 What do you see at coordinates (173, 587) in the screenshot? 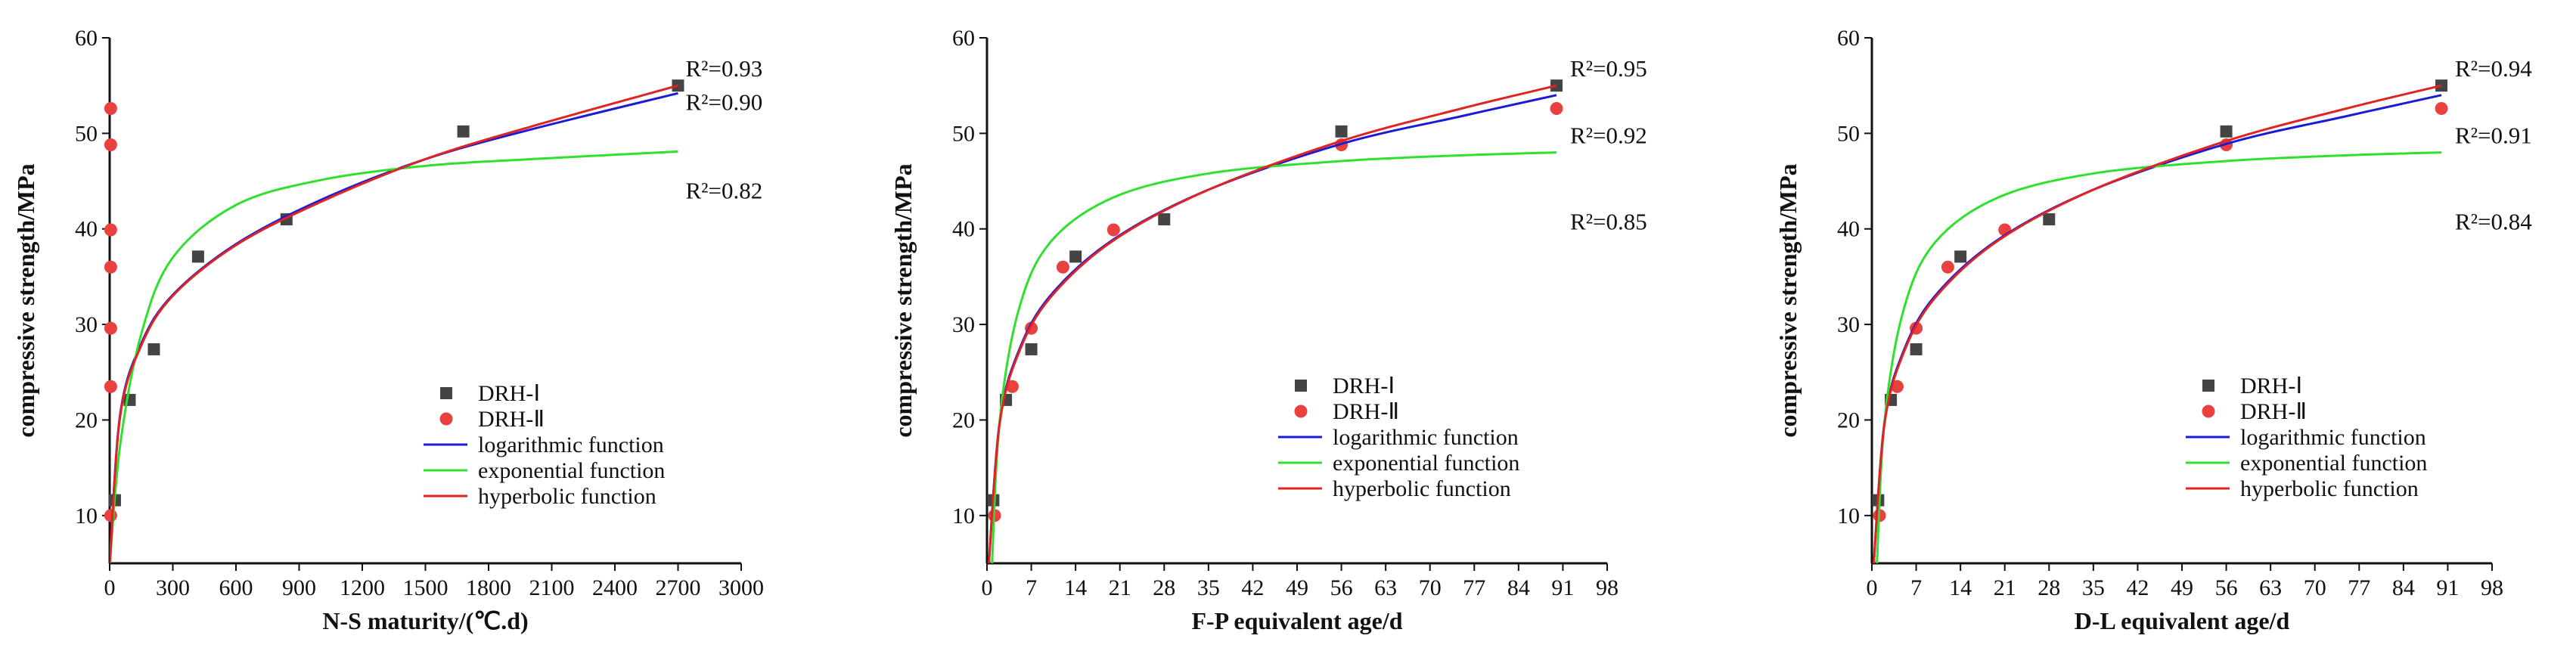
I see `x-tick-label: 300` at bounding box center [173, 587].